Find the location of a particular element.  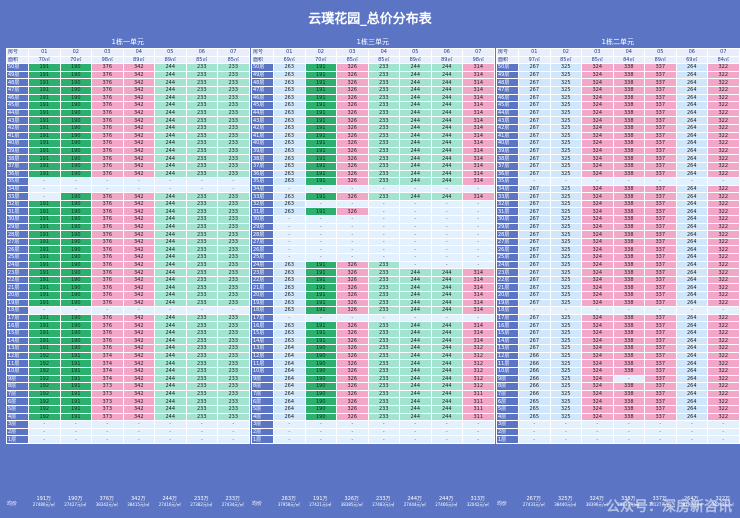

watermark: 公众号：深房新咨讯 is located at coordinates (669, 507).